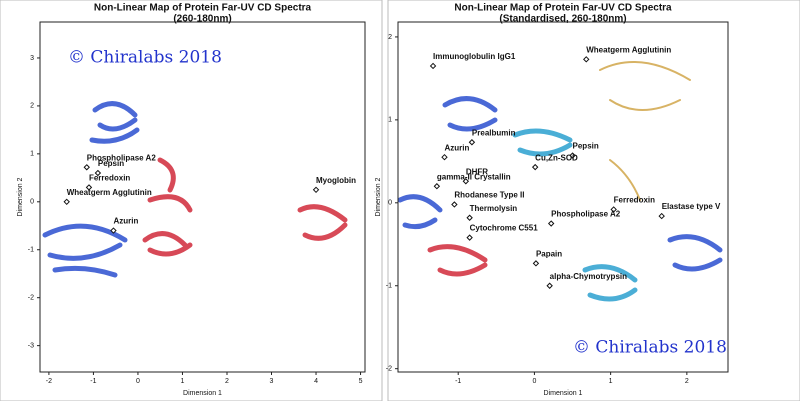 The image size is (800, 401). What do you see at coordinates (489, 195) in the screenshot?
I see `point-label: Rhodanese Type II` at bounding box center [489, 195].